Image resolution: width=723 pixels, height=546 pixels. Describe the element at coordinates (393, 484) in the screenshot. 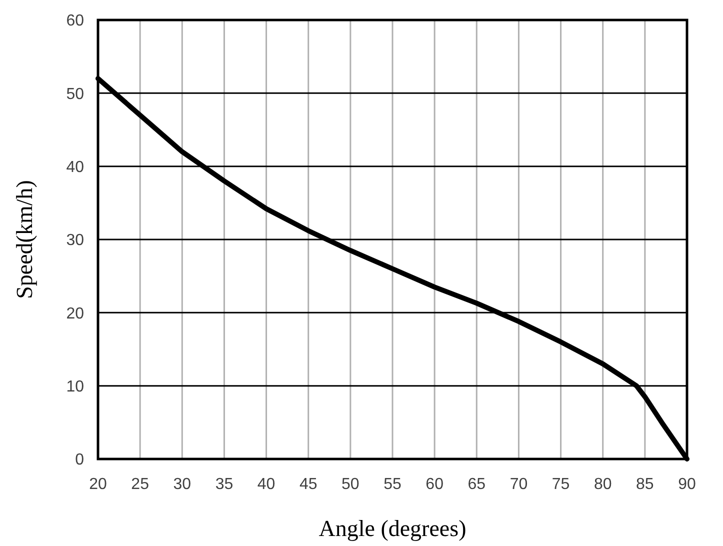

I see `x-tick-label: 55` at that location.